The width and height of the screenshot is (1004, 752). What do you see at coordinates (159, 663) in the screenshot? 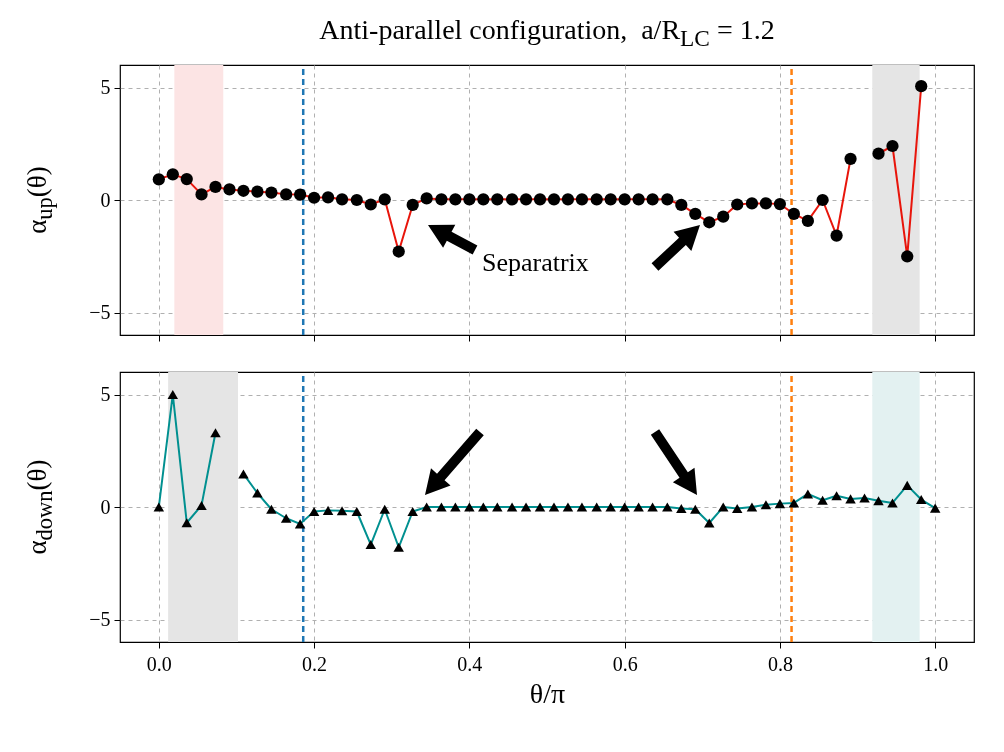
I see `x-tick-label: 0.0` at bounding box center [159, 663].